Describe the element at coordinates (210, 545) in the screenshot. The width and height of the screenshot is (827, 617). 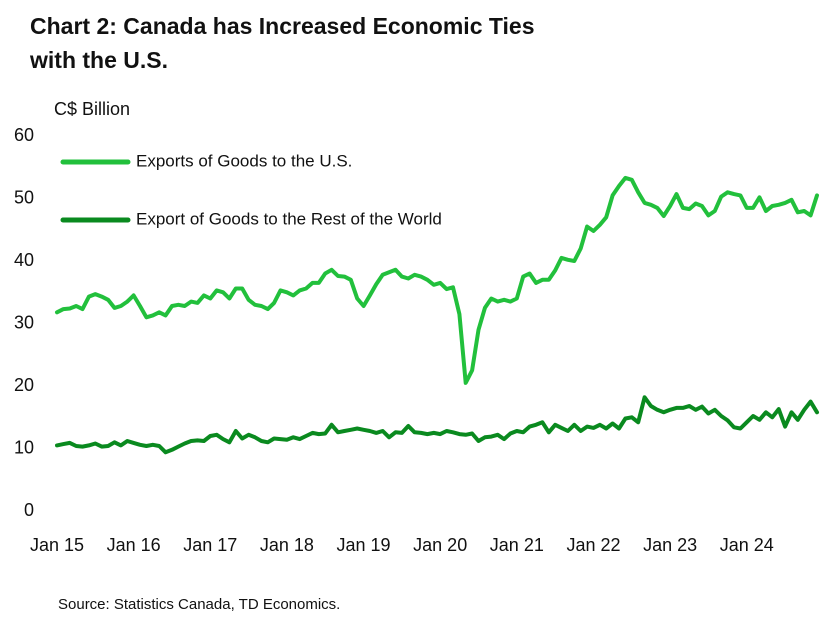
I see `x-tick-label: Jan 17` at that location.